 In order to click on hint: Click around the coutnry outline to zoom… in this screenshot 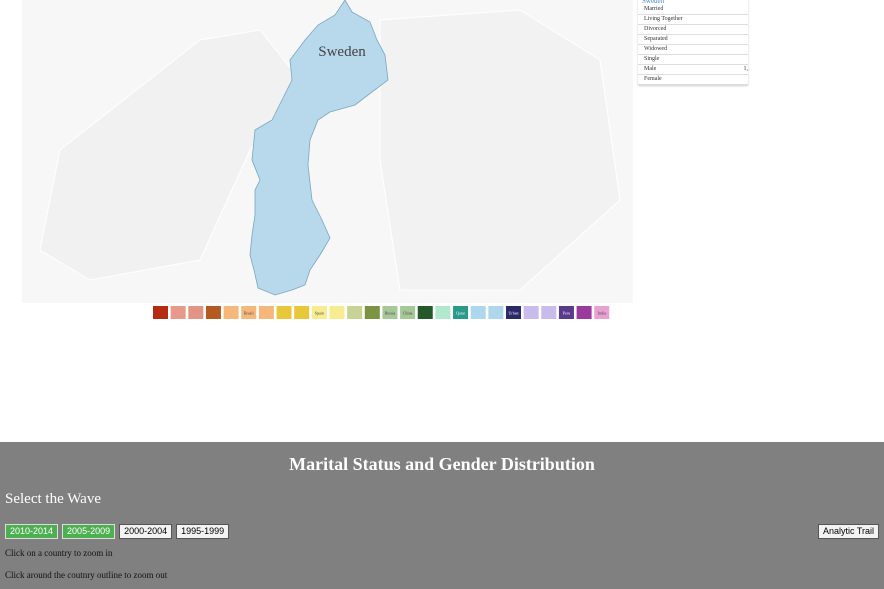, I will do `click(86, 575)`.